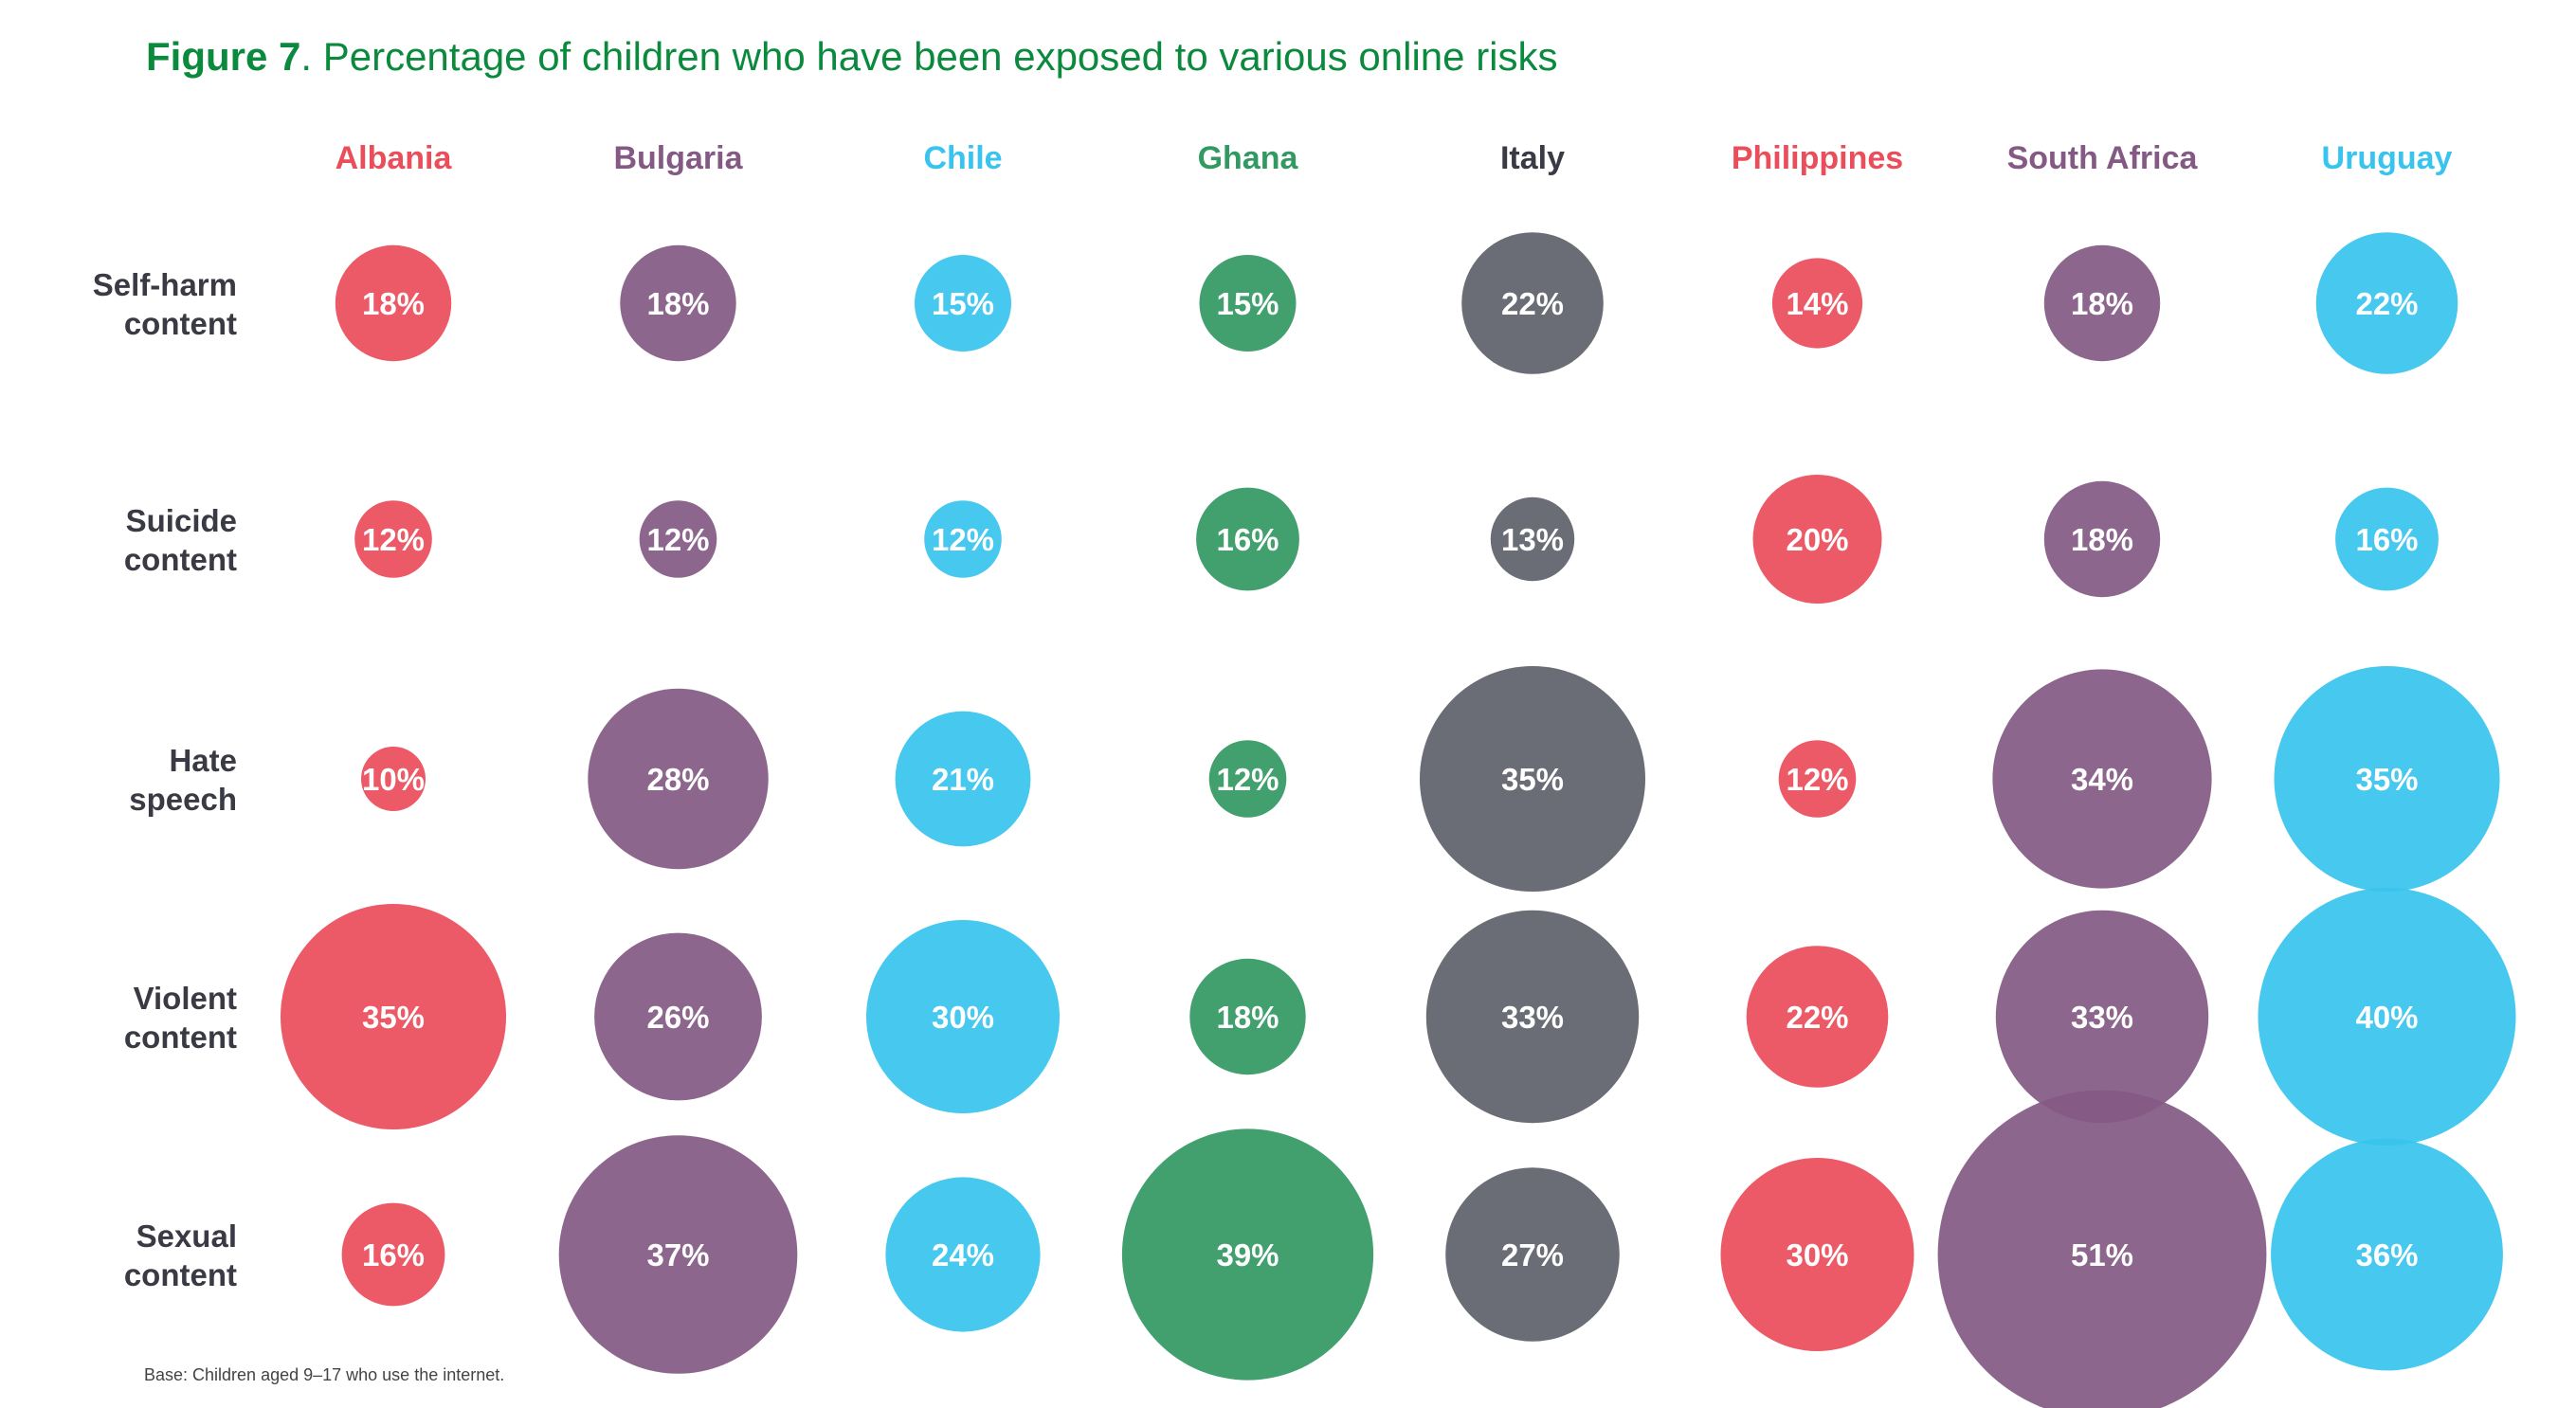 The height and width of the screenshot is (1408, 2576). I want to click on bubble-value-label: 36%, so click(2386, 1255).